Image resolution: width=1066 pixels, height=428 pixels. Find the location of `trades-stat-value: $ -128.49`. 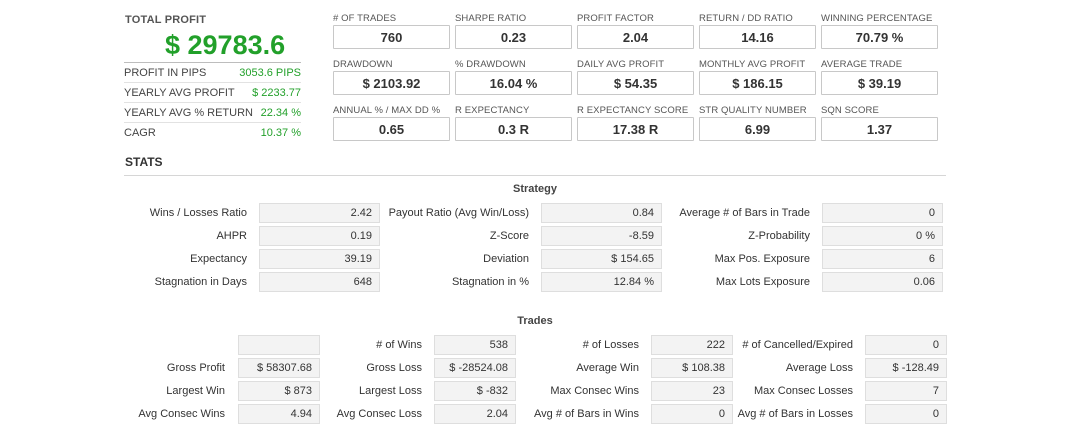

trades-stat-value: $ -128.49 is located at coordinates (906, 368).